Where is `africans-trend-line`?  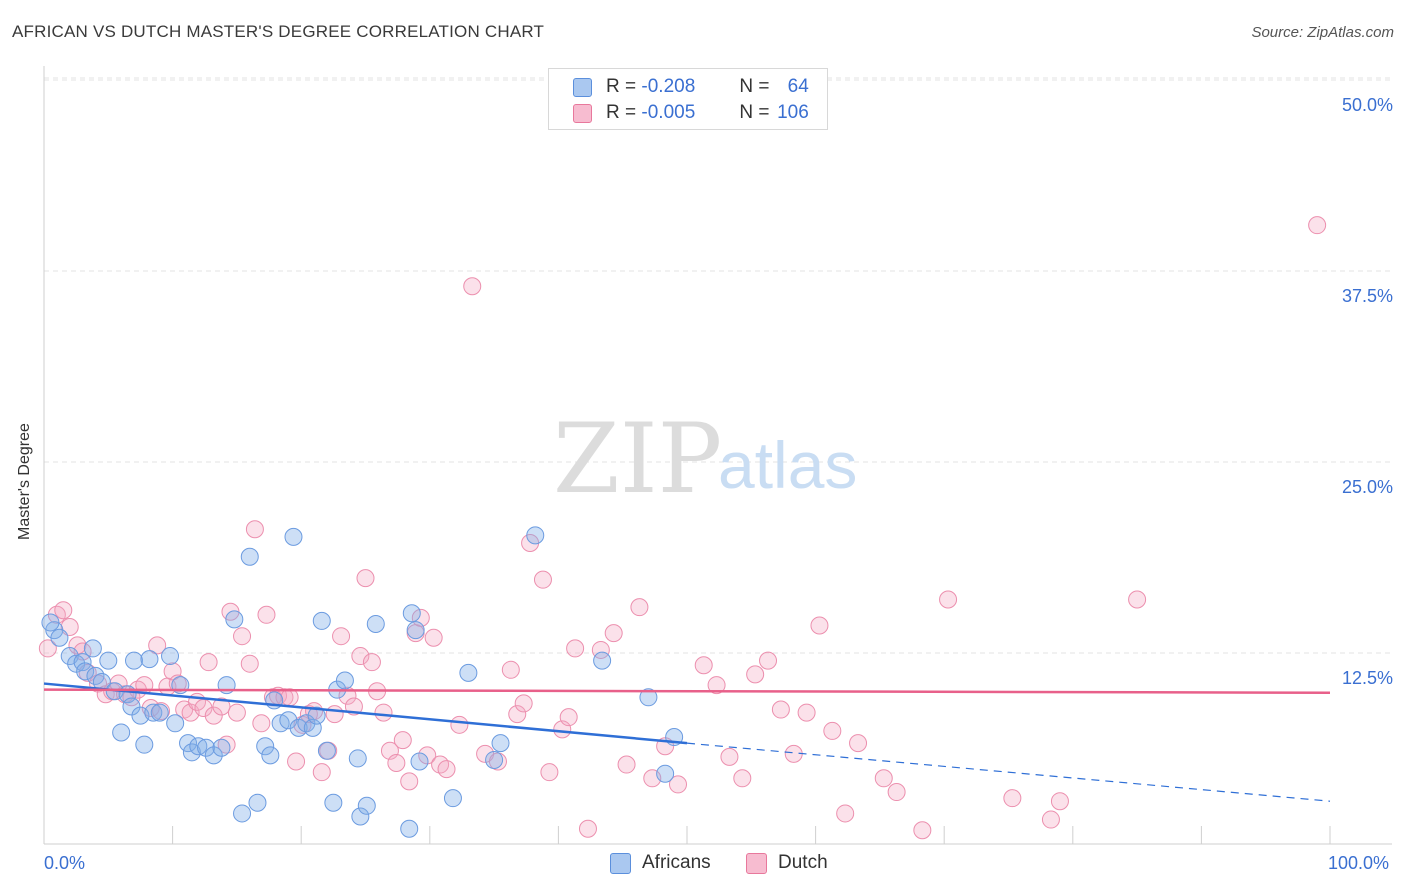
africans-trend-line is located at coordinates (365, 713).